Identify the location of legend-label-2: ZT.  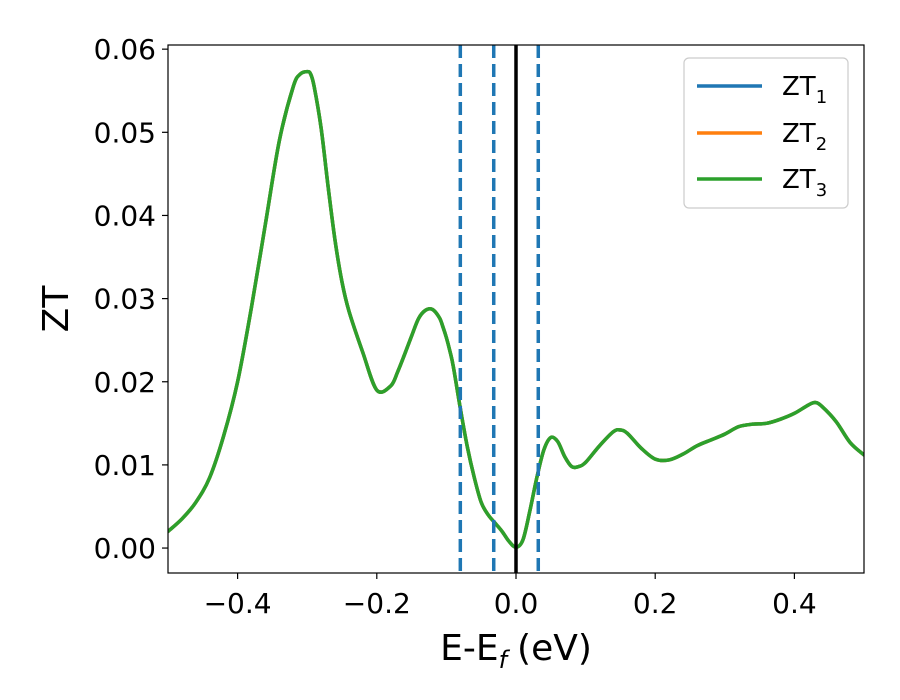
(799, 134).